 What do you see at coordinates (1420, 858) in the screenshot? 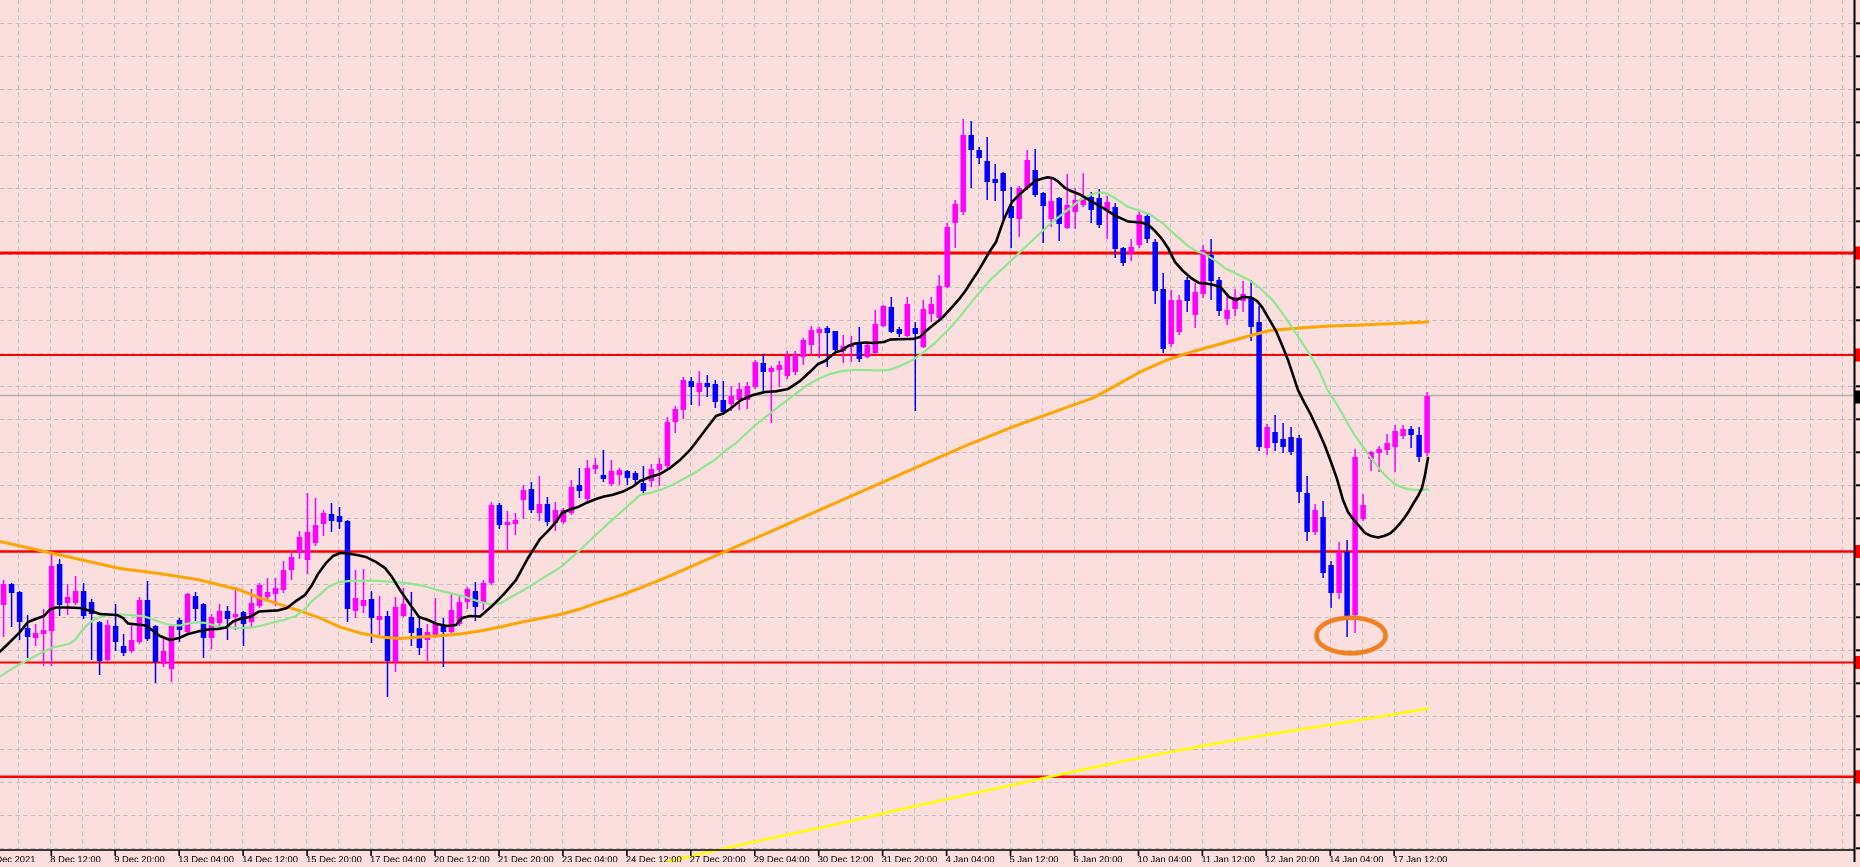
I see `svg-text: 17 Jan 12:00` at bounding box center [1420, 858].